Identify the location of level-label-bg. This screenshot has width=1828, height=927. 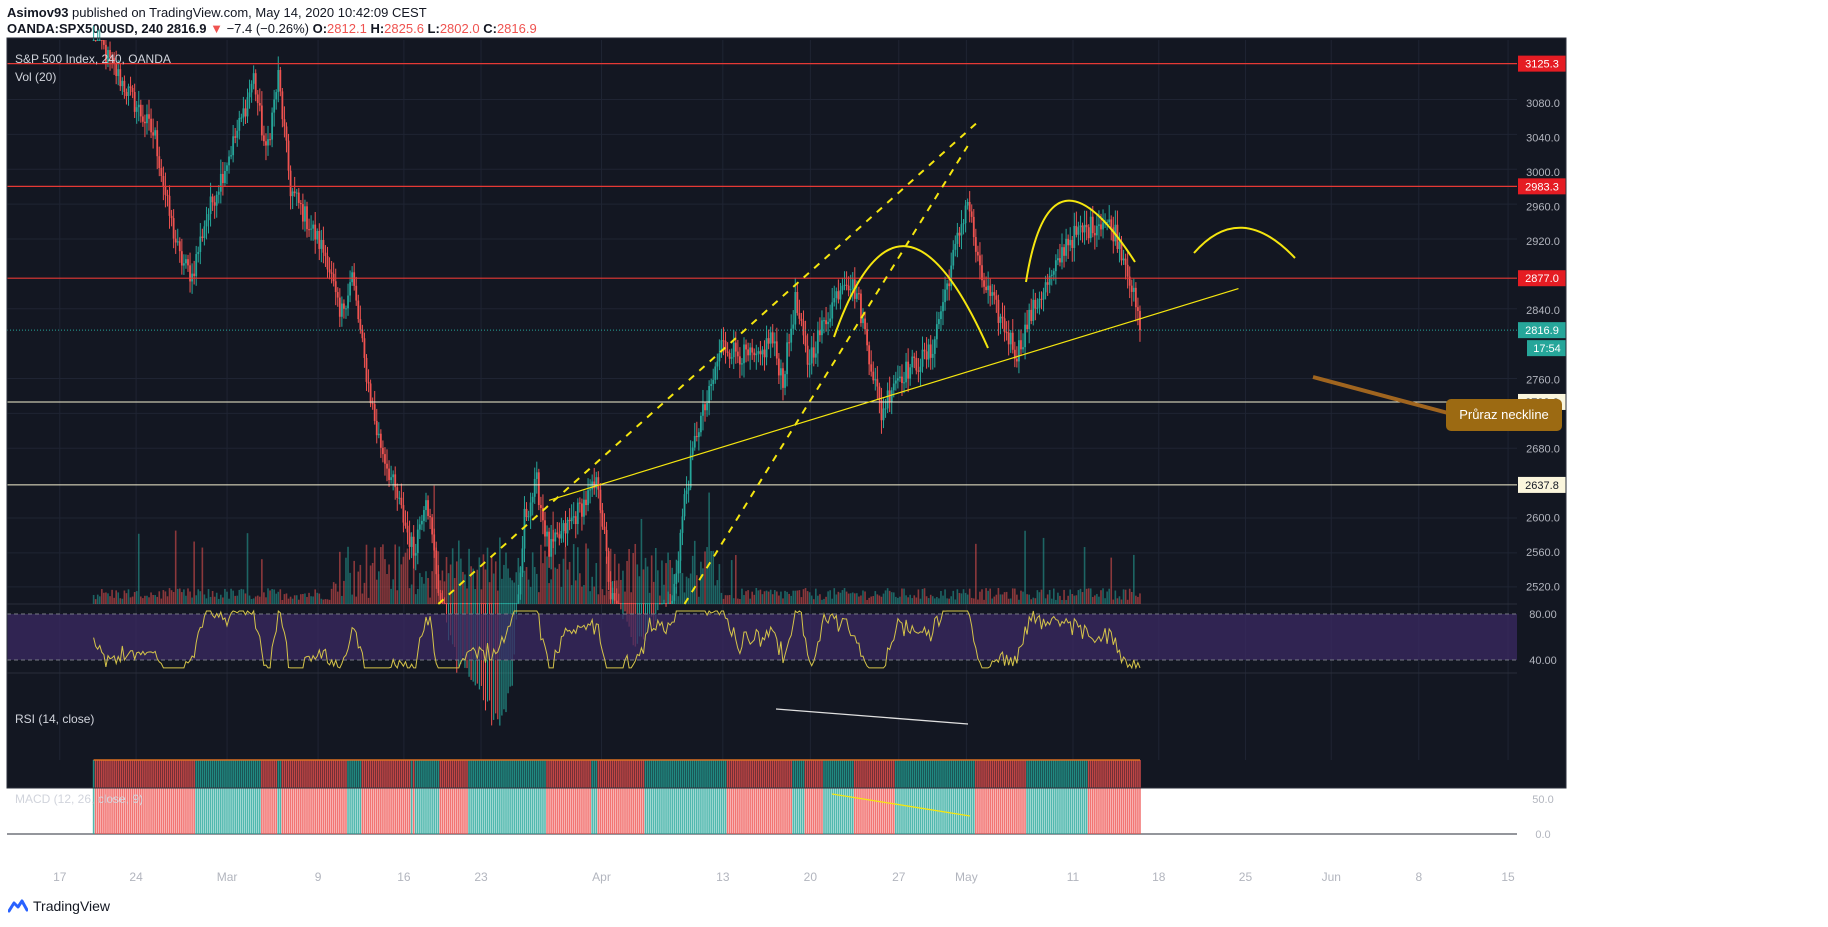
(1542, 278).